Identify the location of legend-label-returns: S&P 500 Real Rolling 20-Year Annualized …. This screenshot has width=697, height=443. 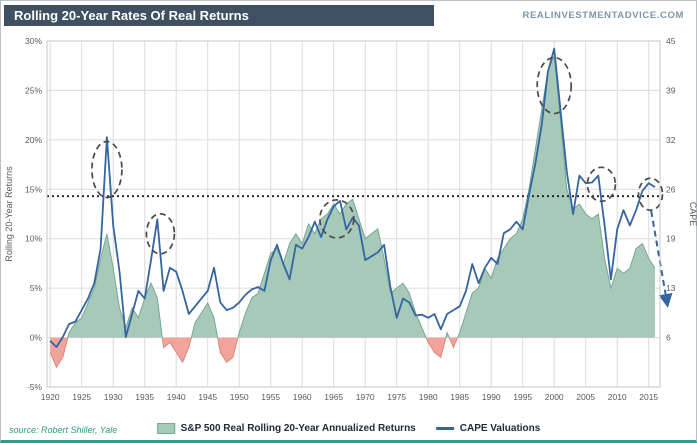
(298, 428).